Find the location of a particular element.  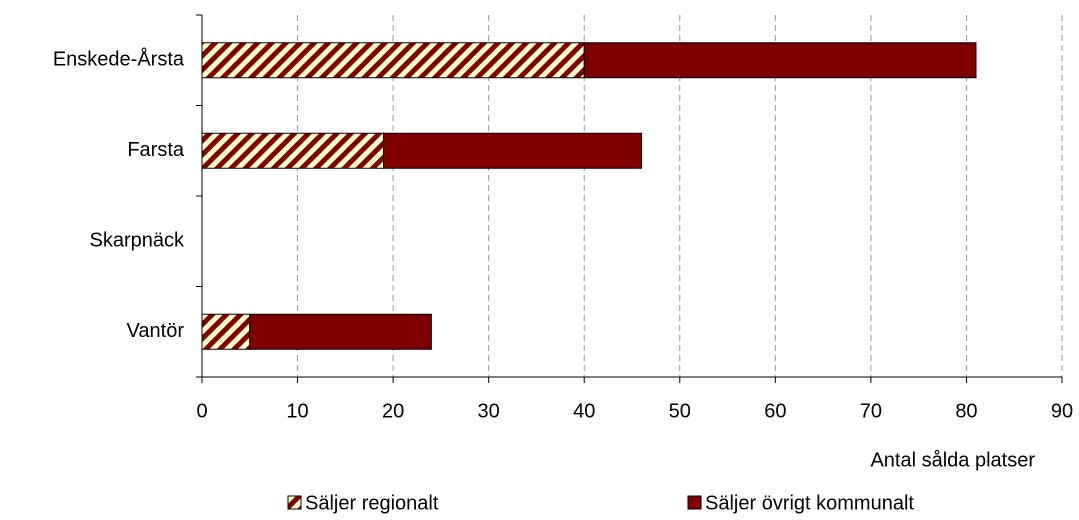

y-tick-label: Skarpnäck is located at coordinates (137, 241).